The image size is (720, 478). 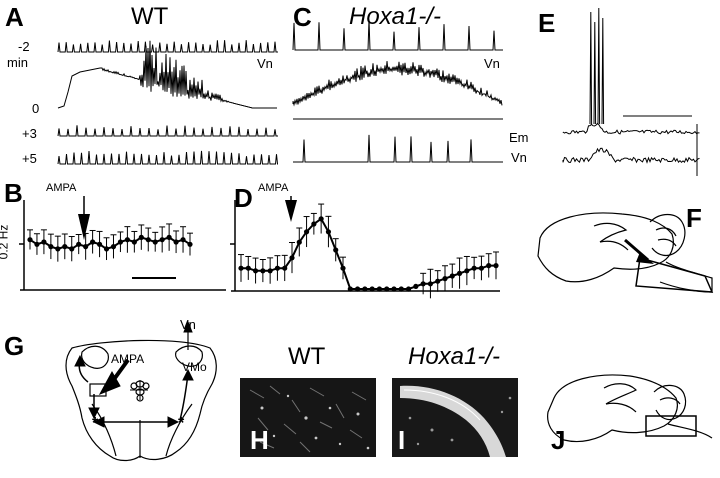 I want to click on trace-c-bottom, so click(x=398, y=148).